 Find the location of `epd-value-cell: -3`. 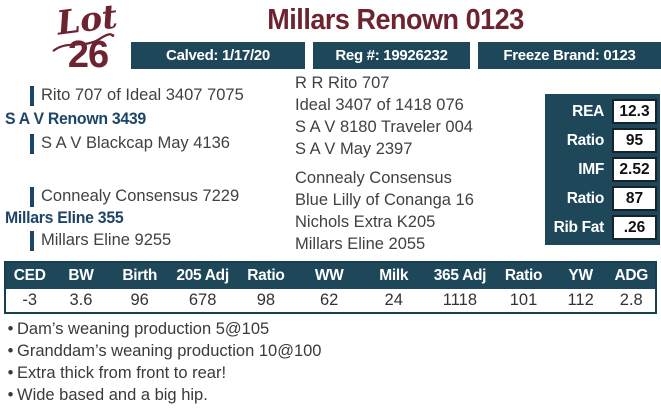

epd-value-cell: -3 is located at coordinates (30, 300).